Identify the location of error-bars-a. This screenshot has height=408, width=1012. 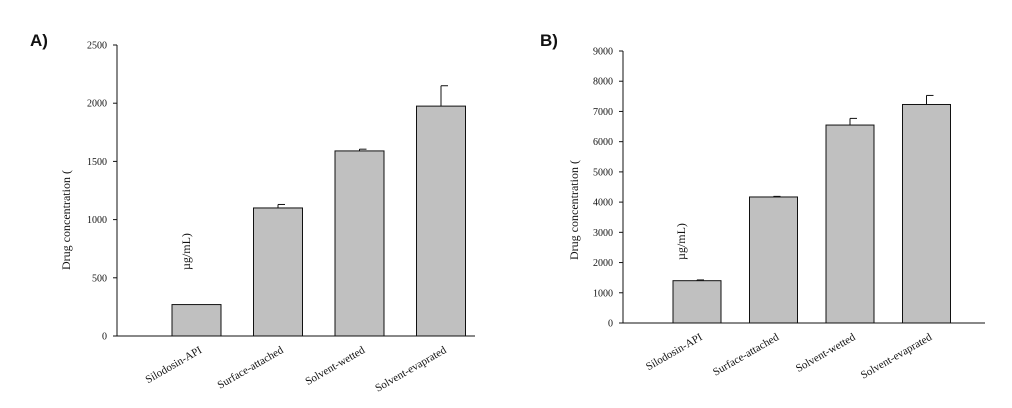
(362, 146).